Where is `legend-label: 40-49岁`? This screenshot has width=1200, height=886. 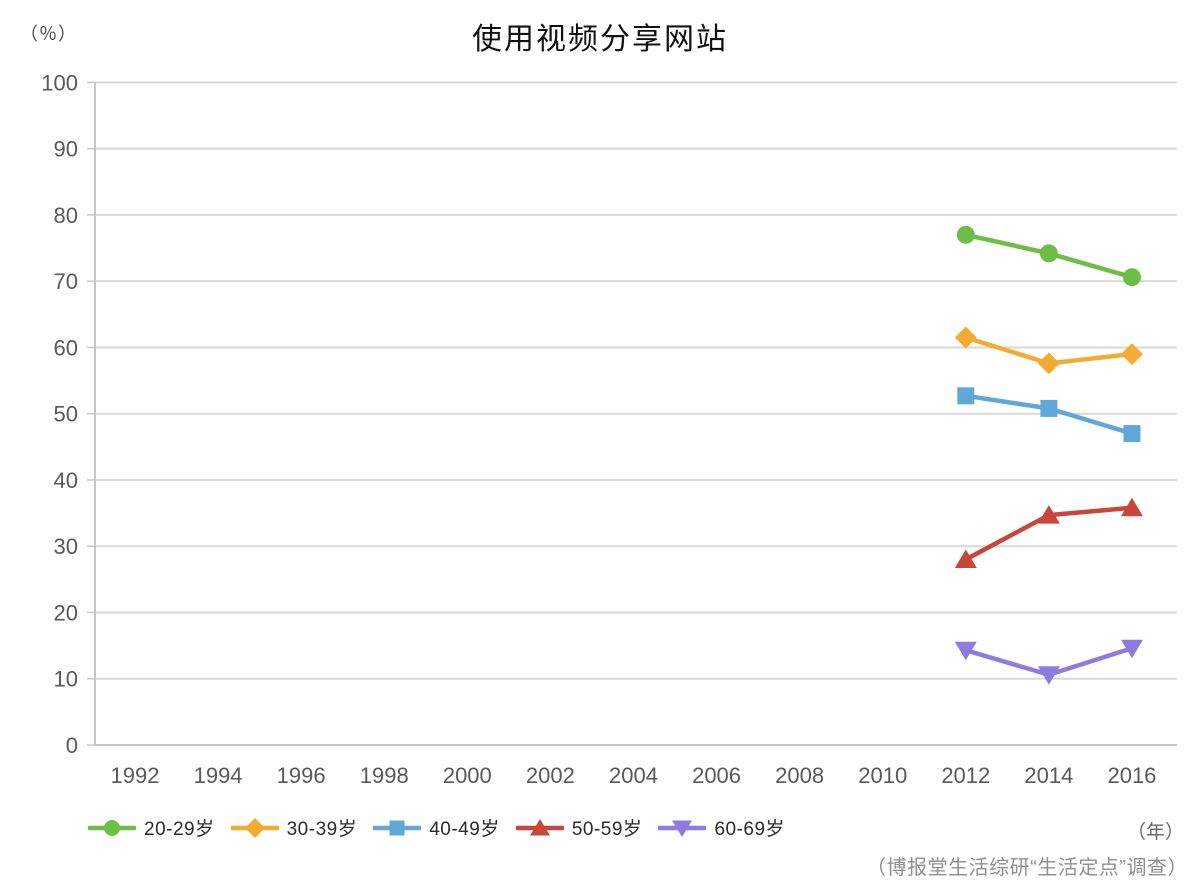 legend-label: 40-49岁 is located at coordinates (464, 829).